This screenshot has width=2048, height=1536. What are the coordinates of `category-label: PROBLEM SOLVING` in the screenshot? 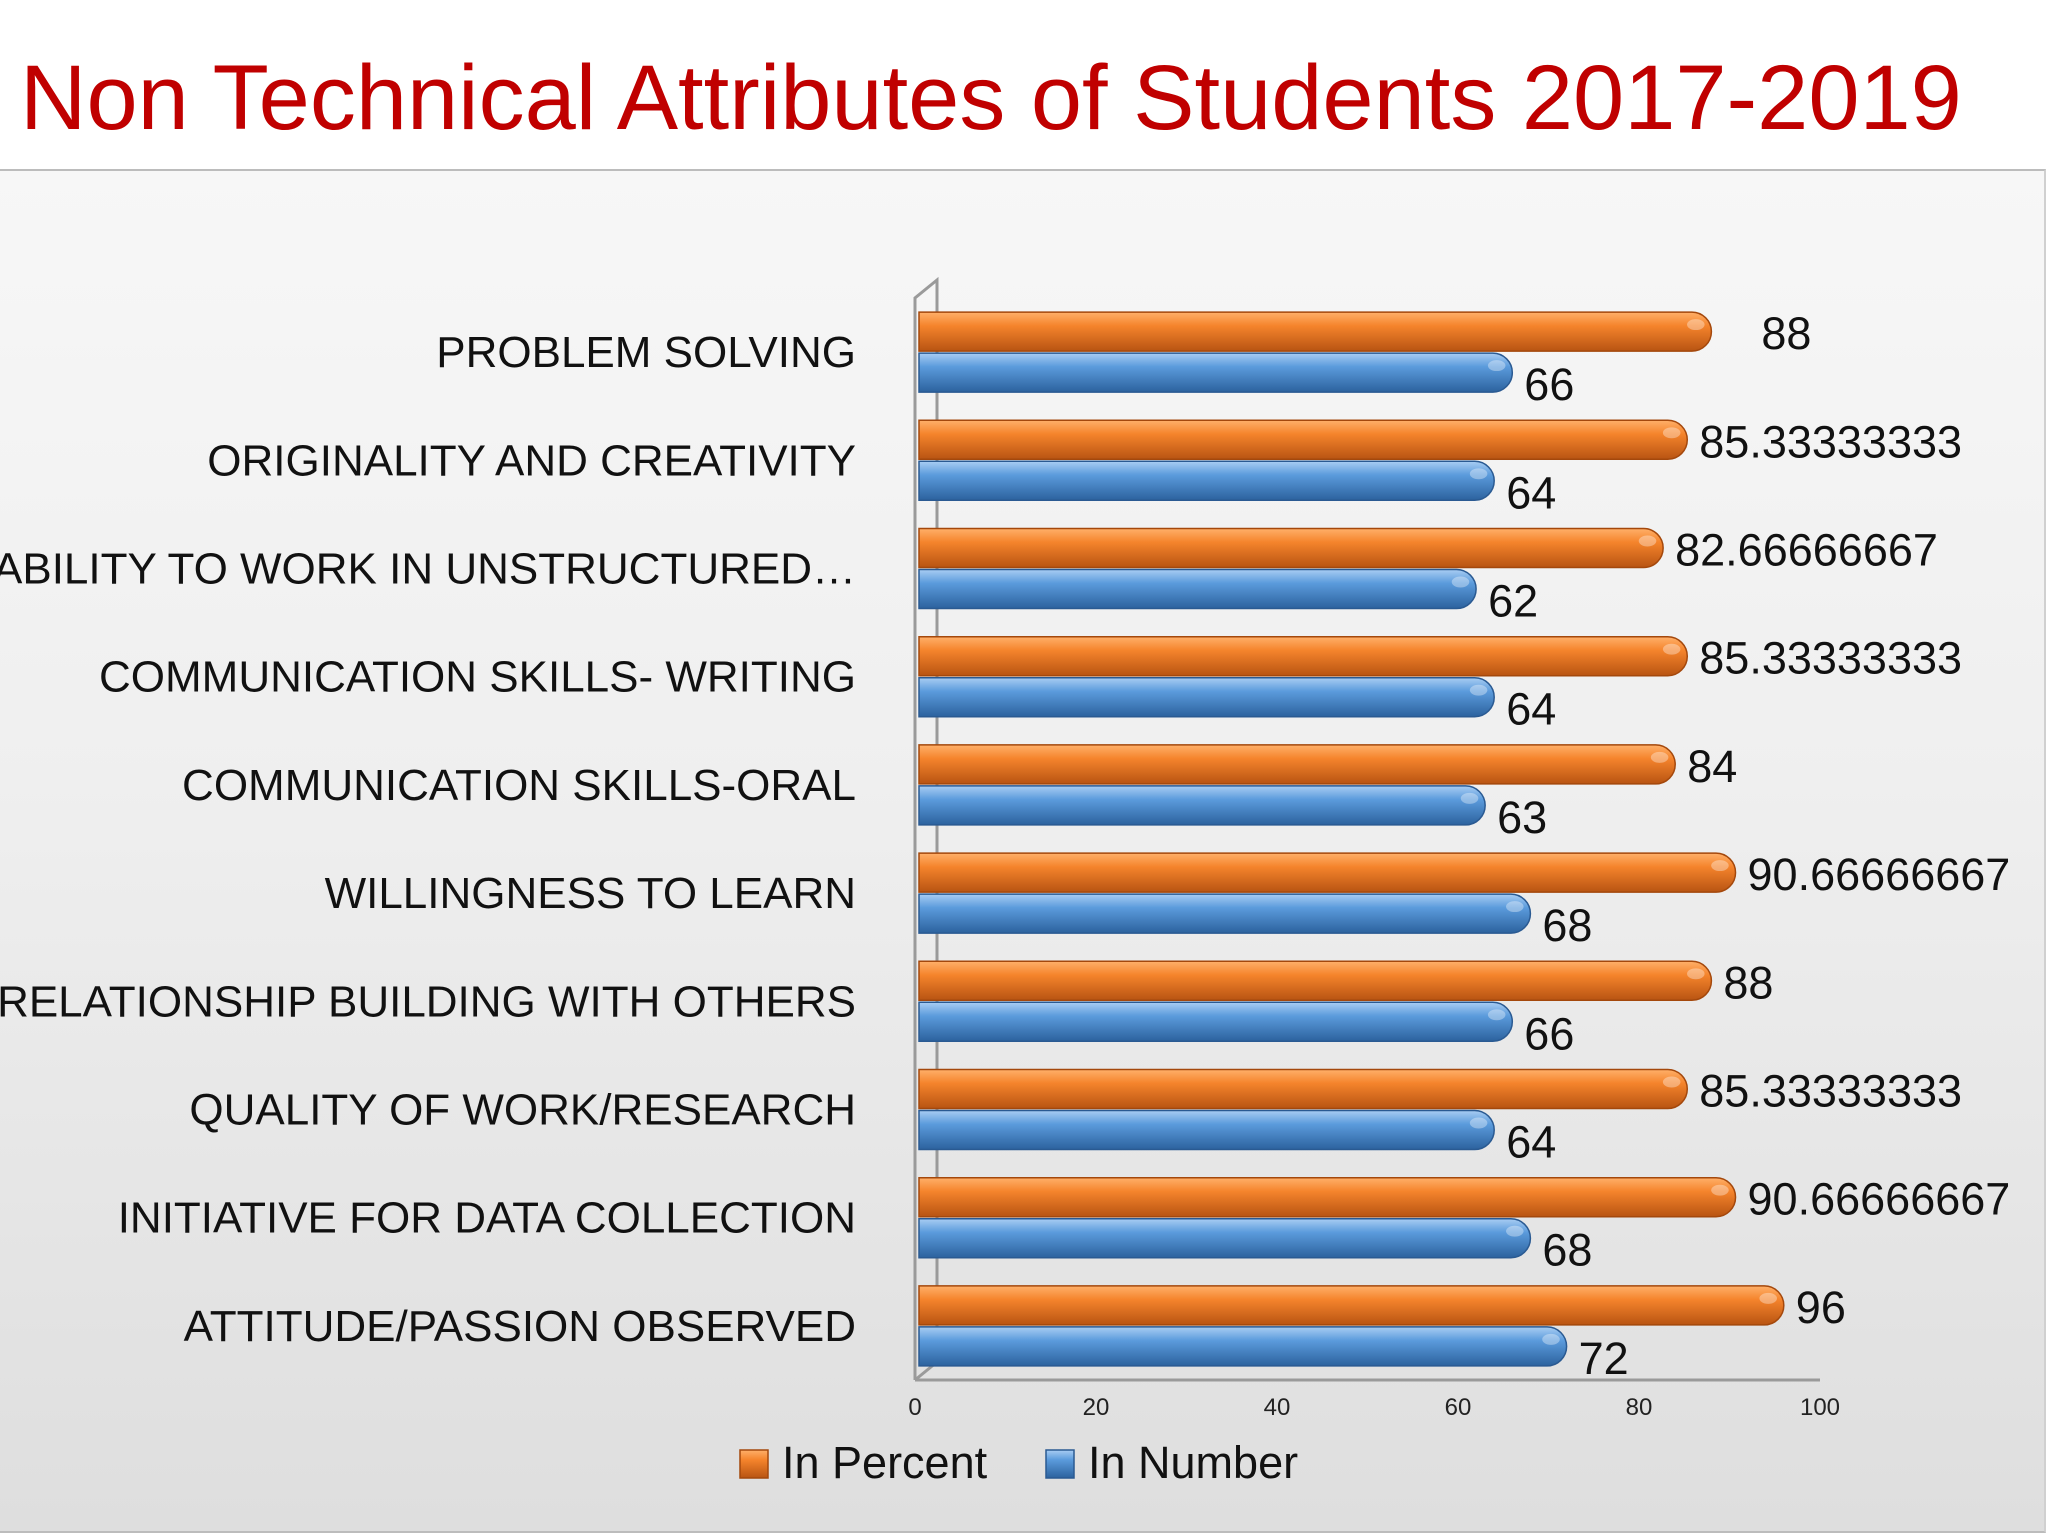 It's located at (646, 352).